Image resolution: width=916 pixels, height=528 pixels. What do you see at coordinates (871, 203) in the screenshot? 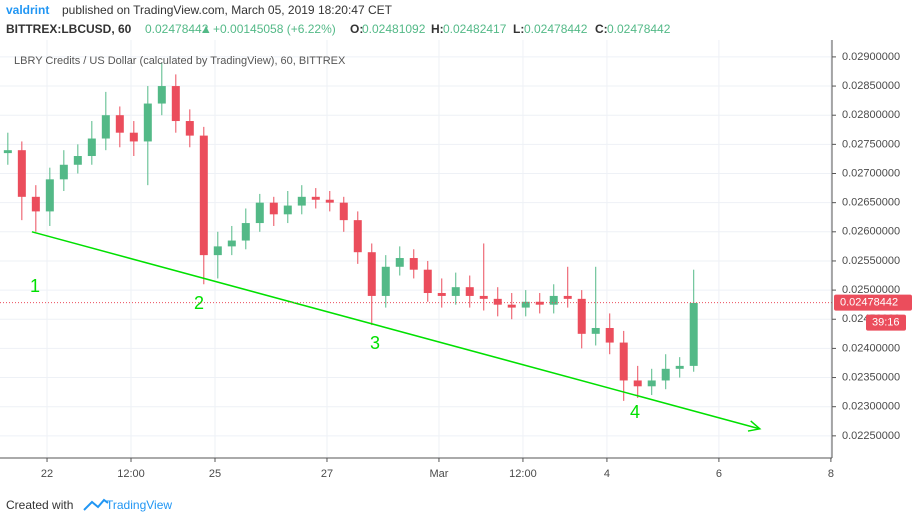
I see `y-tick-label: 0.02650000` at bounding box center [871, 203].